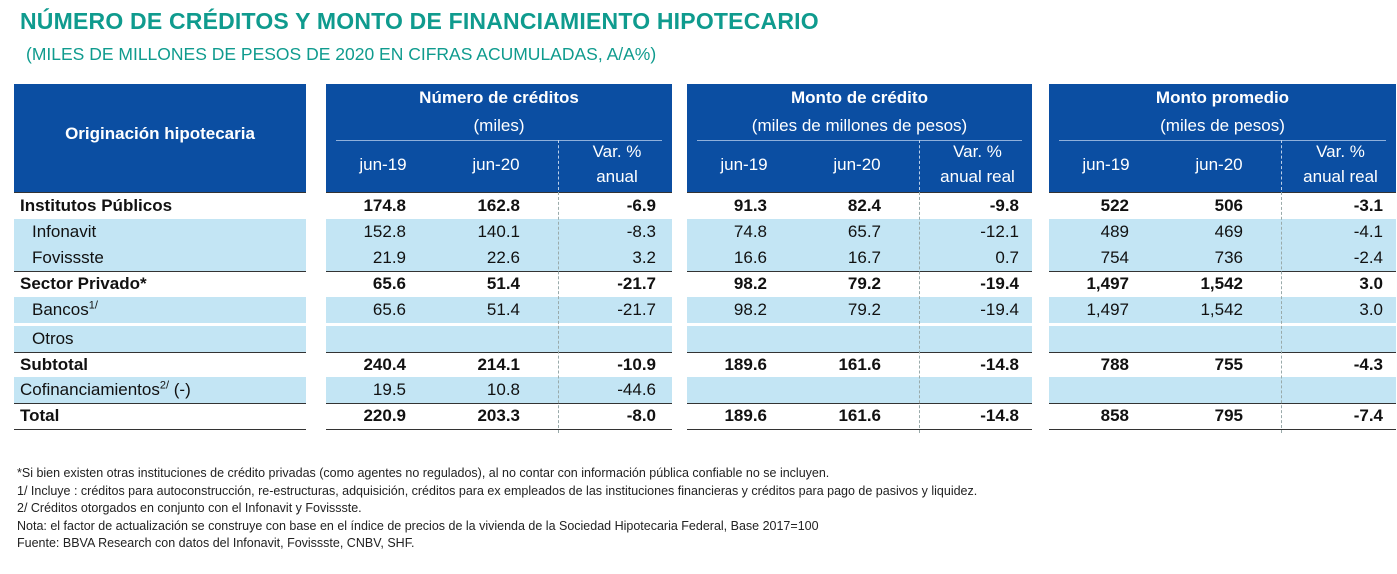  I want to click on table-row: 21.9 22.6 3.2, so click(499, 258).